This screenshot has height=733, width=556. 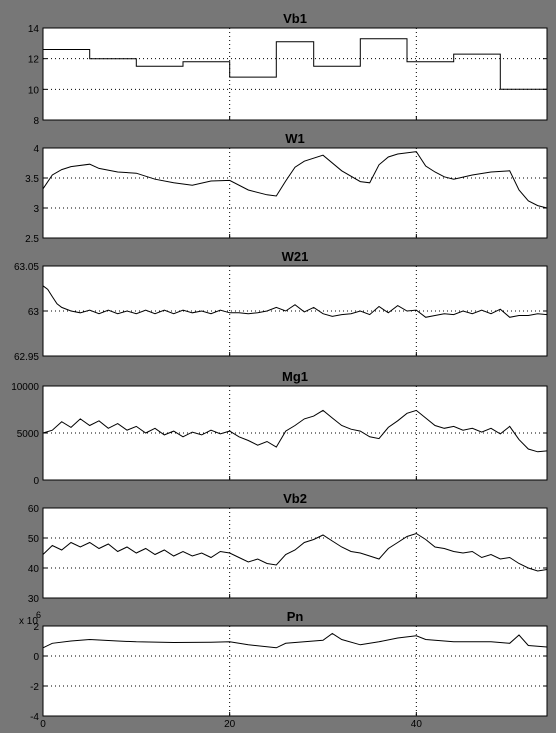 What do you see at coordinates (295, 616) in the screenshot?
I see `panel-title: Pn` at bounding box center [295, 616].